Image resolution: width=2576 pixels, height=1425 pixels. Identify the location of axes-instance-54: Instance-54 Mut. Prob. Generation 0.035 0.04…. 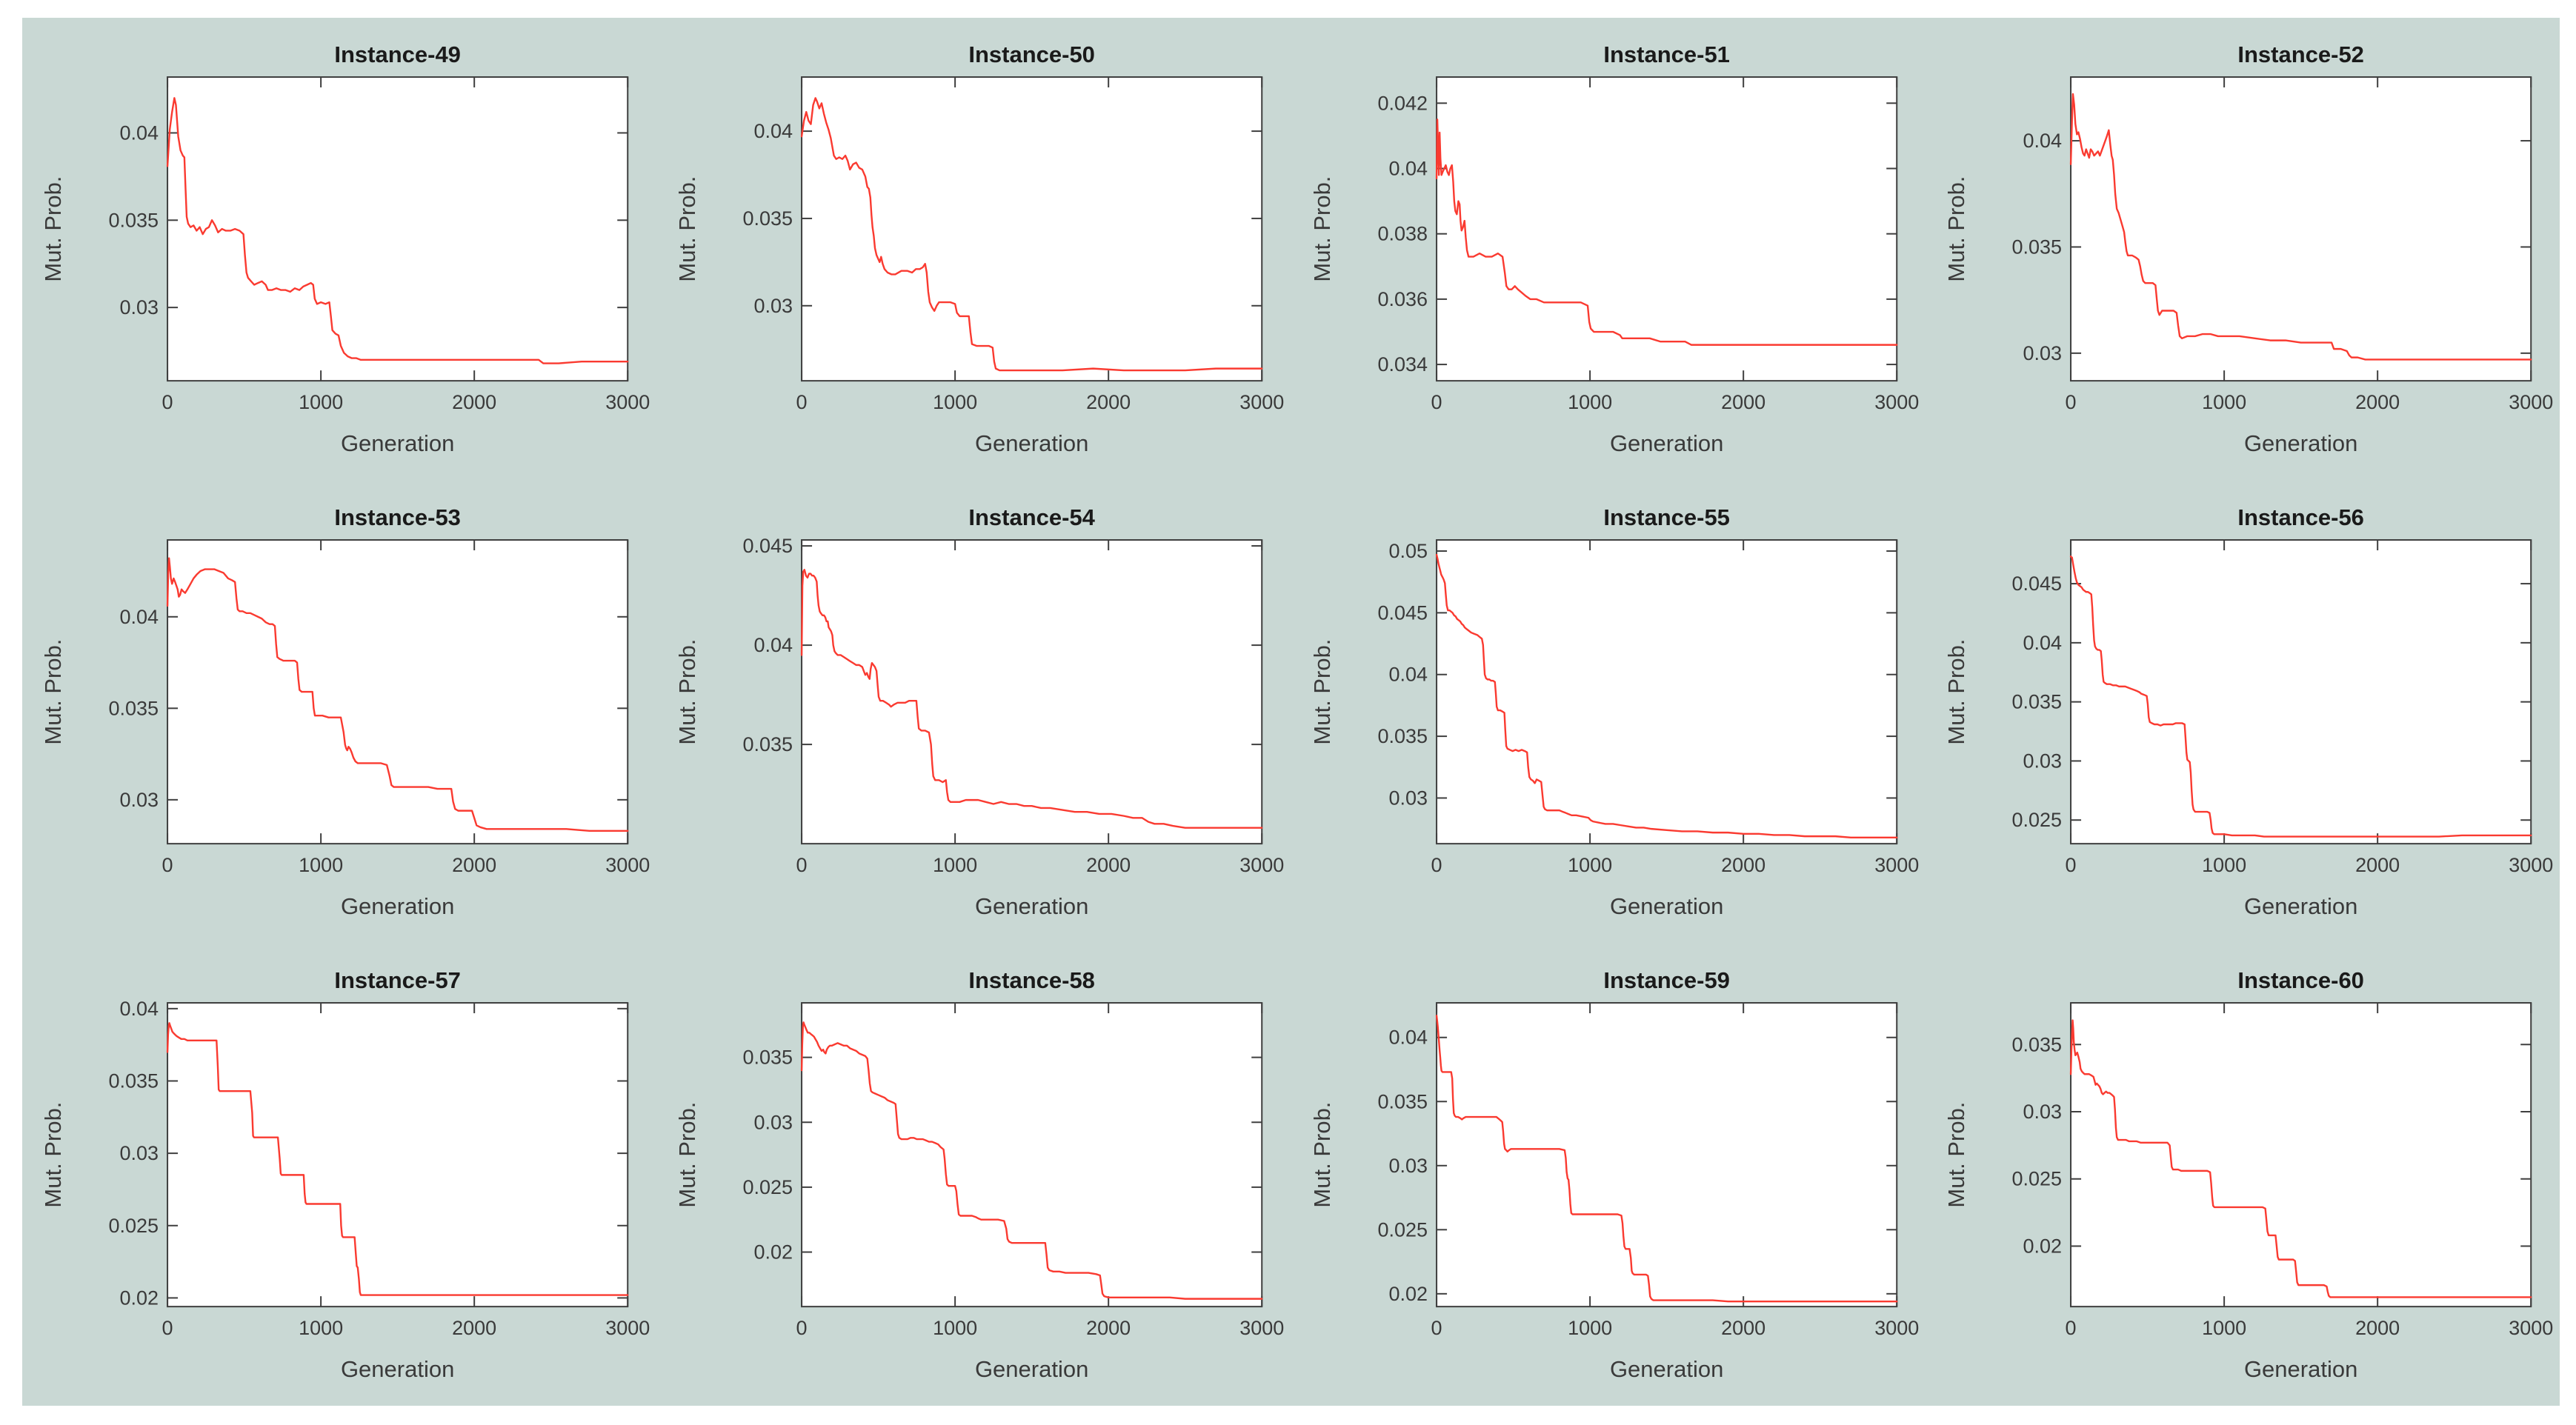
(979, 711).